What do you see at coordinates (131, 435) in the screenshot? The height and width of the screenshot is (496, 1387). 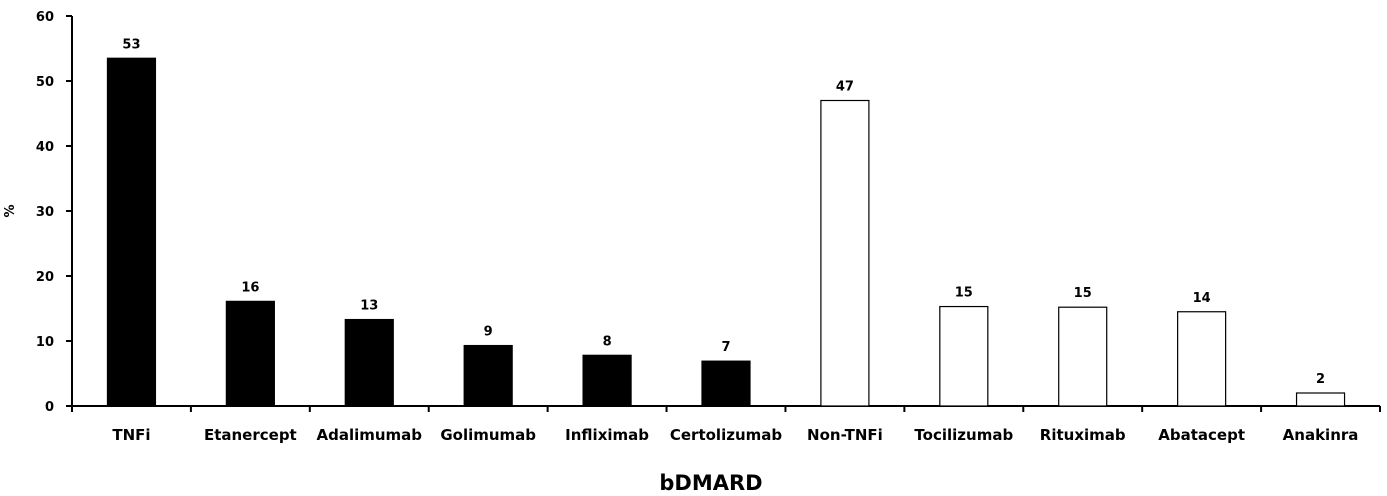 I see `category-label: TNFi` at bounding box center [131, 435].